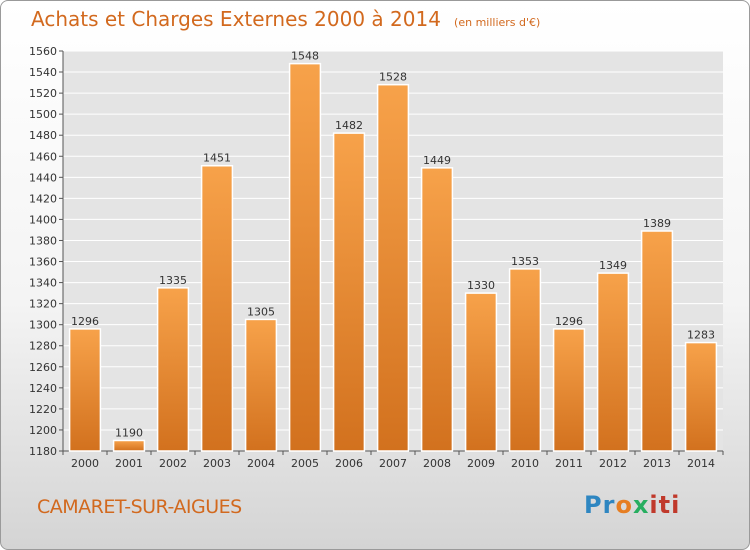 The height and width of the screenshot is (550, 750). Describe the element at coordinates (613, 362) in the screenshot. I see `bar-2012` at that location.